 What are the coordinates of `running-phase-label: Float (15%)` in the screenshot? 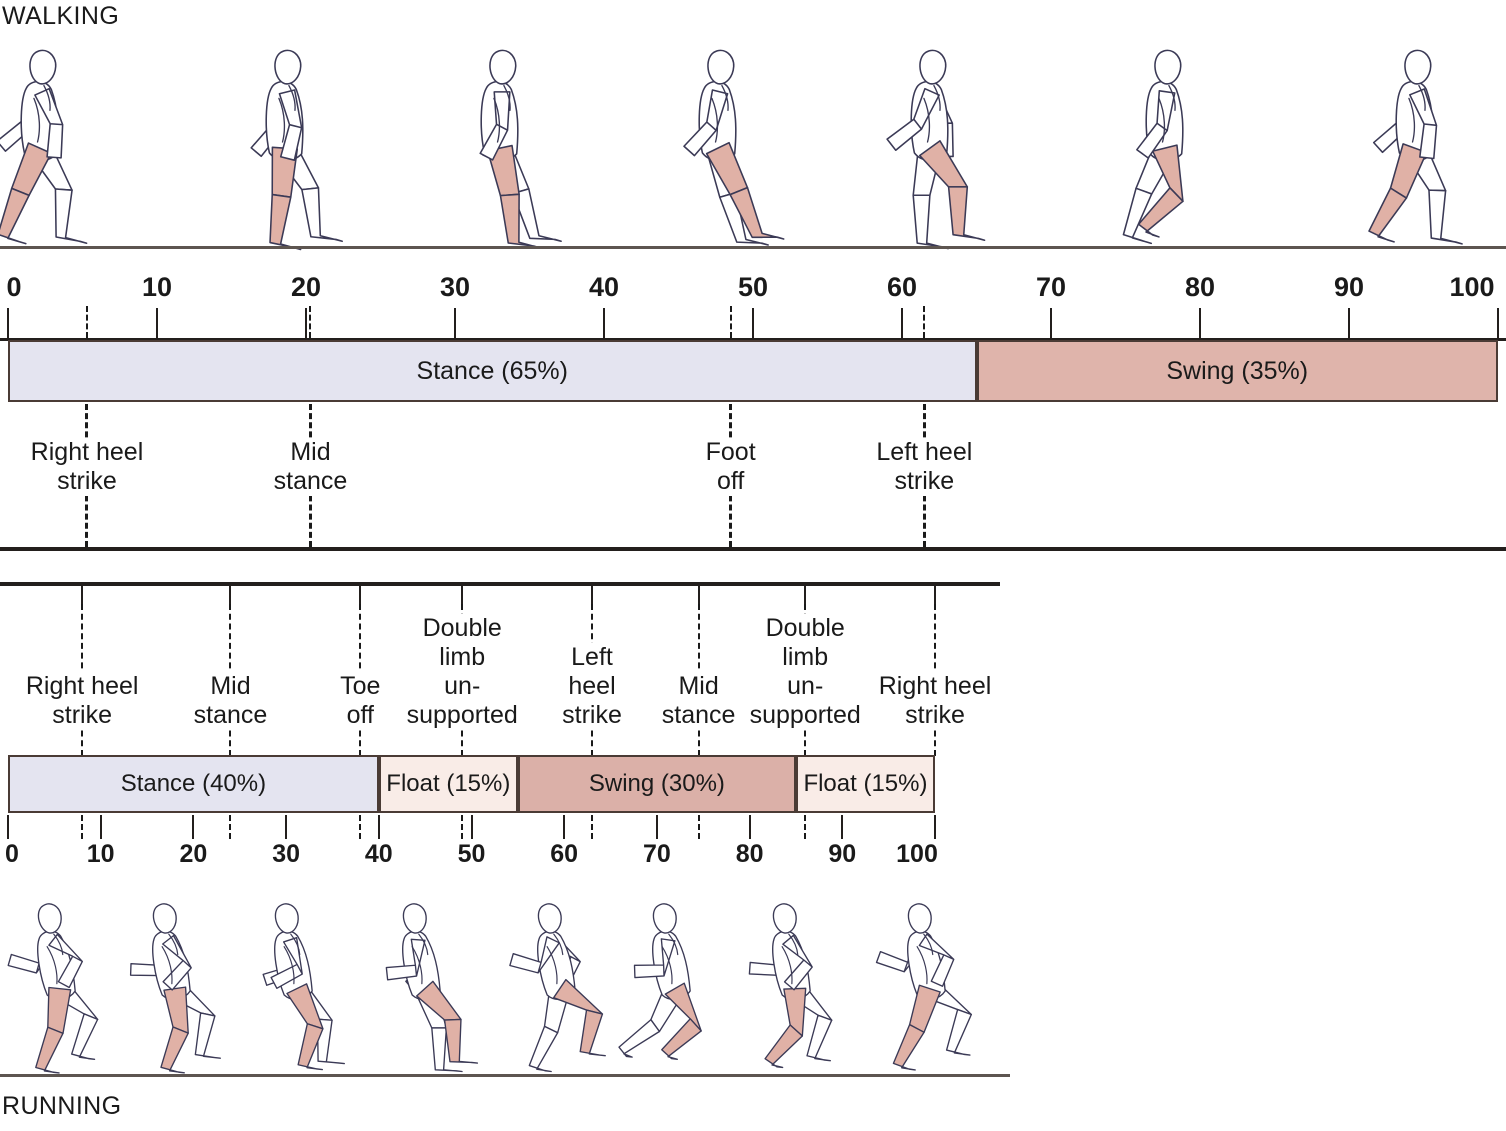 It's located at (448, 783).